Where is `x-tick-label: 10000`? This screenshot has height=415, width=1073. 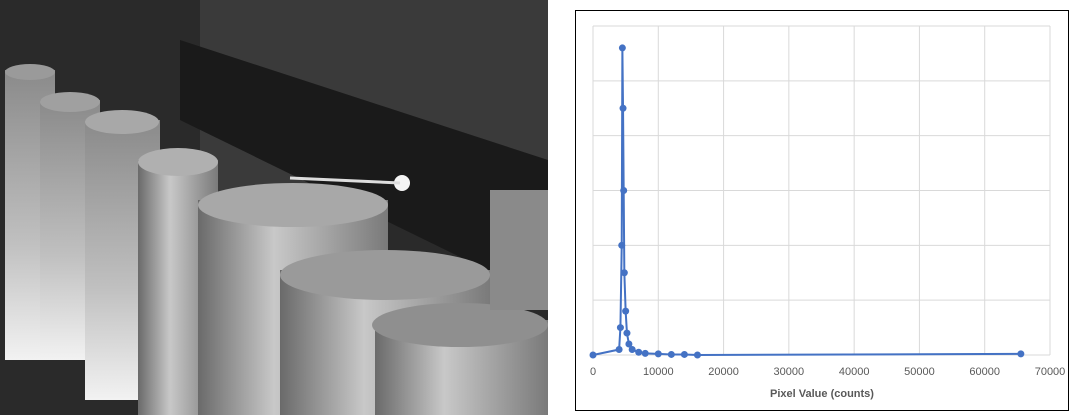 x-tick-label: 10000 is located at coordinates (658, 372).